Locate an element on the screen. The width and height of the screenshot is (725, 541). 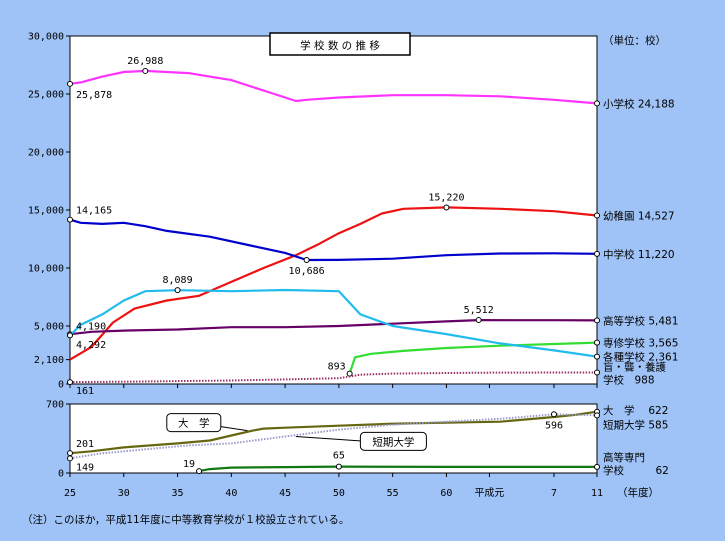
series-end-label: 小学校 24,188 is located at coordinates (639, 103).